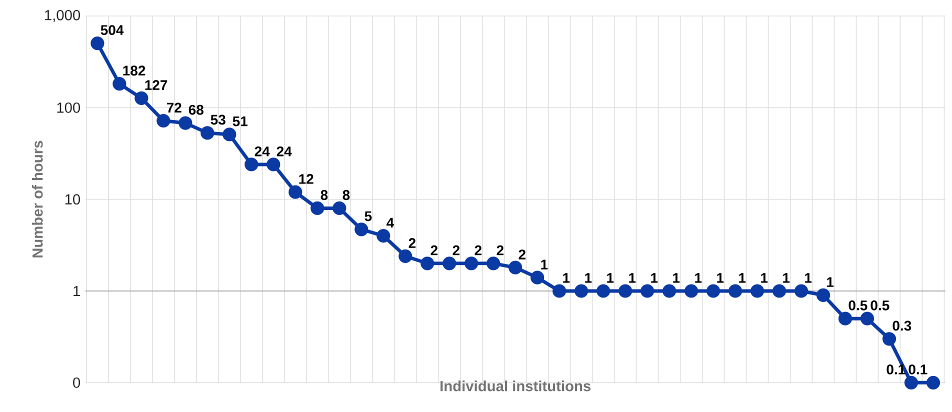  Describe the element at coordinates (62, 16) in the screenshot. I see `y-tick-label: 1,000` at that location.